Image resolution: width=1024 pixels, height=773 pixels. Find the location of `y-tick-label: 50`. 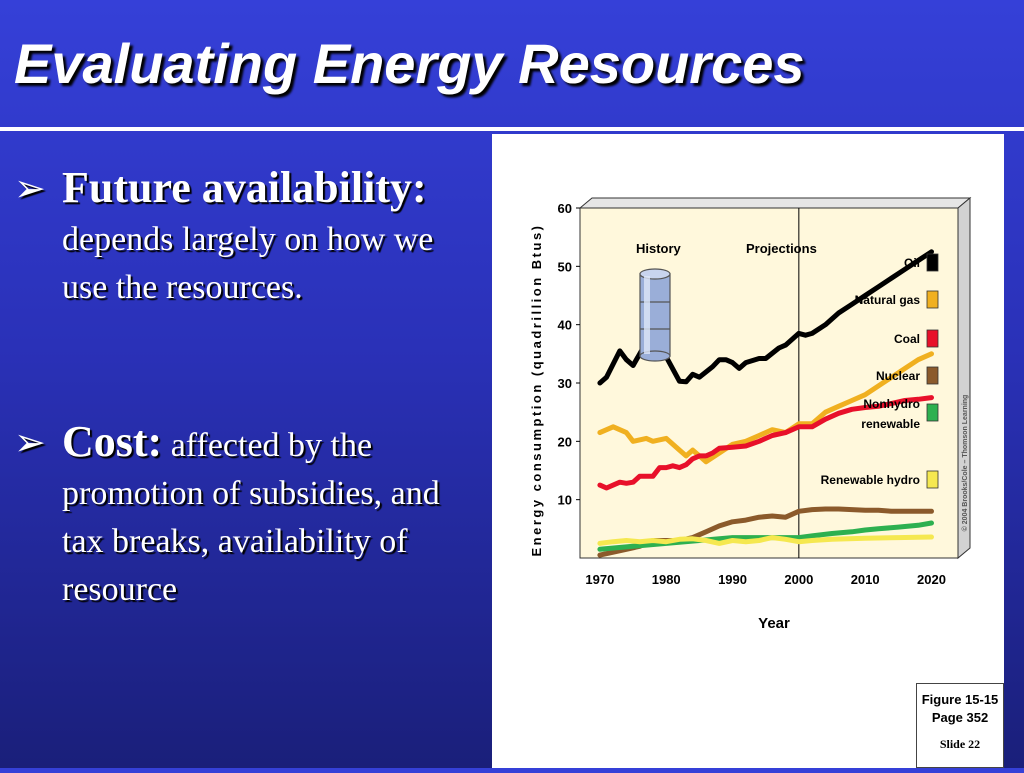

y-tick-label: 50 is located at coordinates (565, 266).